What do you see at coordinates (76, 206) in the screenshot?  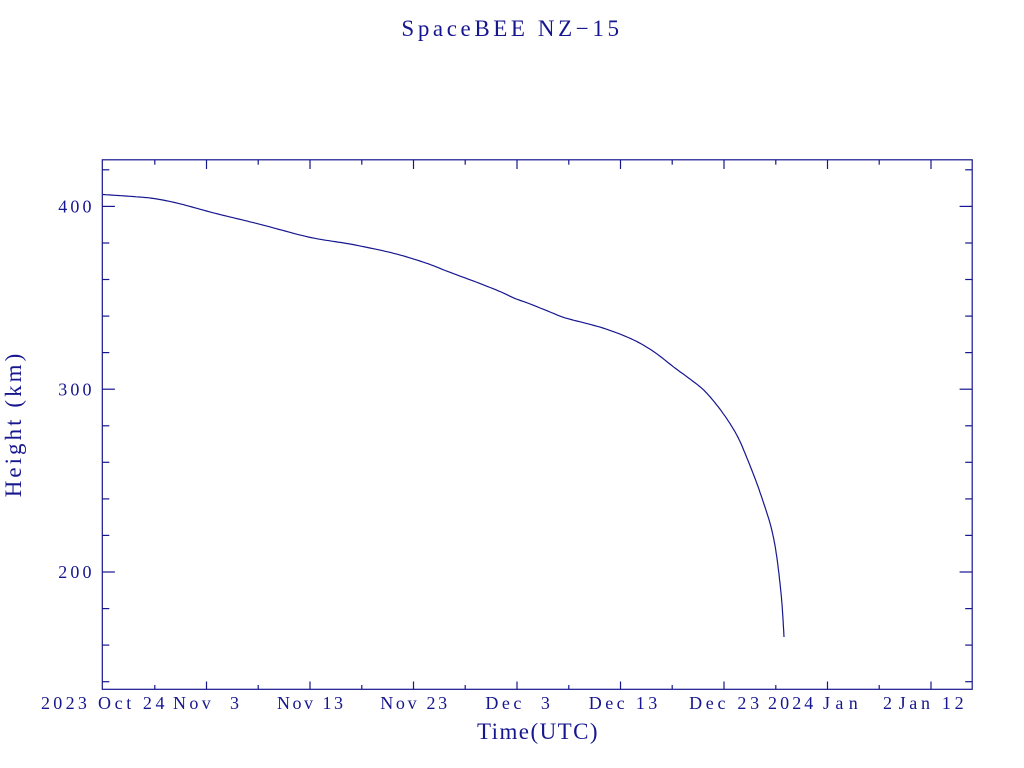 I see `svg-text: 400` at bounding box center [76, 206].